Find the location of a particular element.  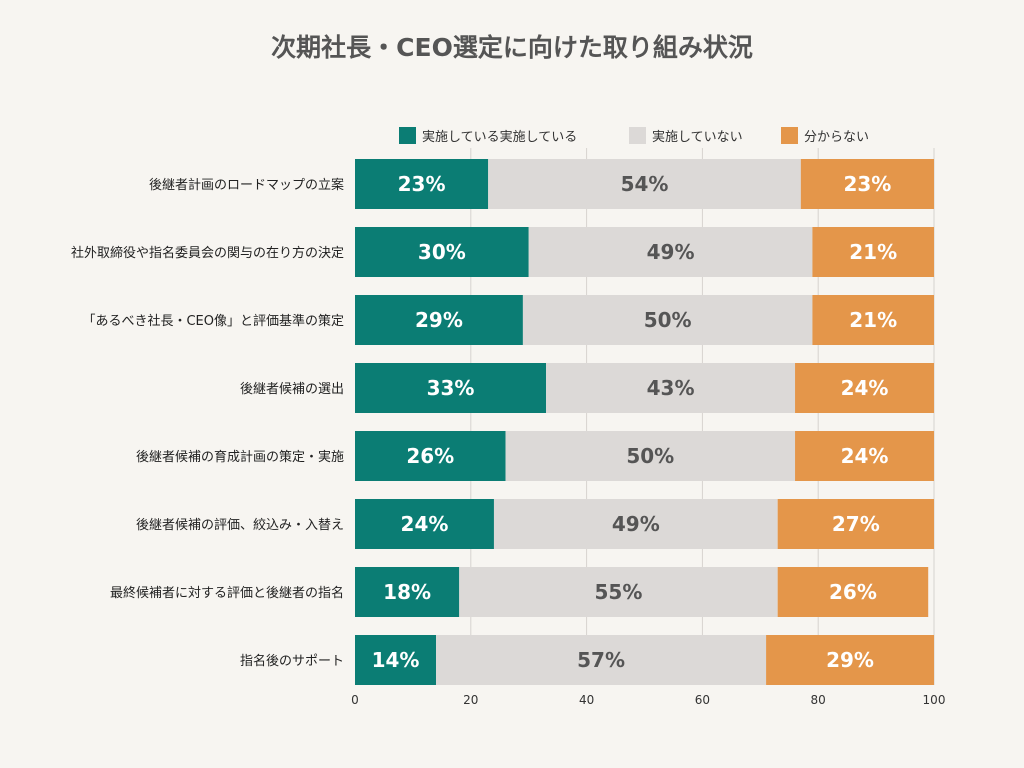

category-label: 社外取締役や指名委員会の関与の在り方の決定 is located at coordinates (207, 253).